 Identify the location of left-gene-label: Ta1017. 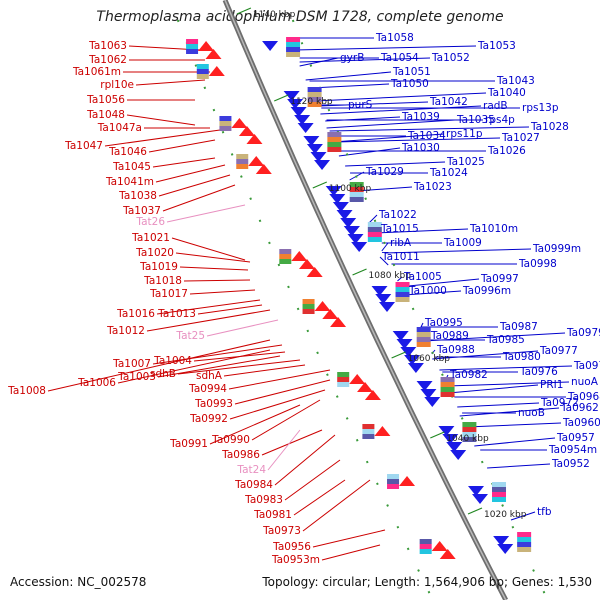
(168, 294).